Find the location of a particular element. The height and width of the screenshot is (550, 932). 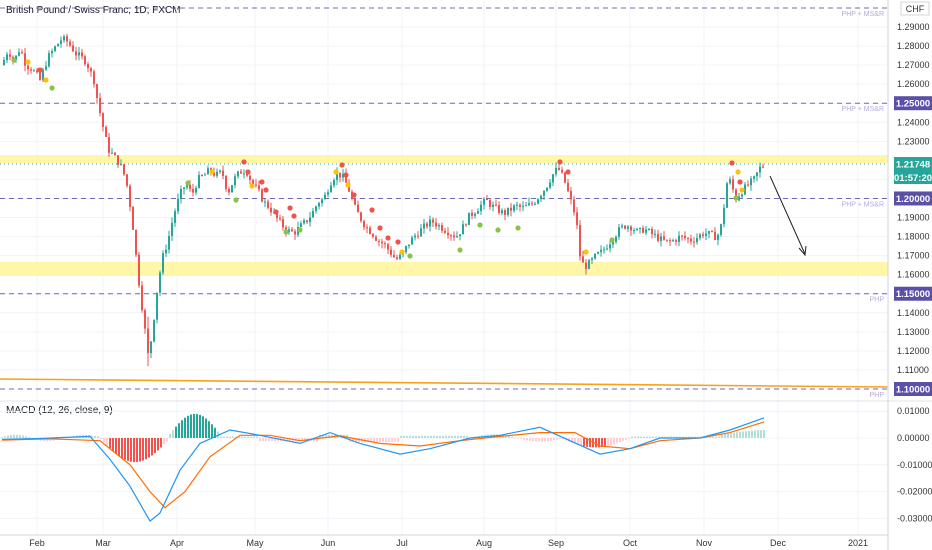

y-tick-label: 1.14000 is located at coordinates (913, 313).